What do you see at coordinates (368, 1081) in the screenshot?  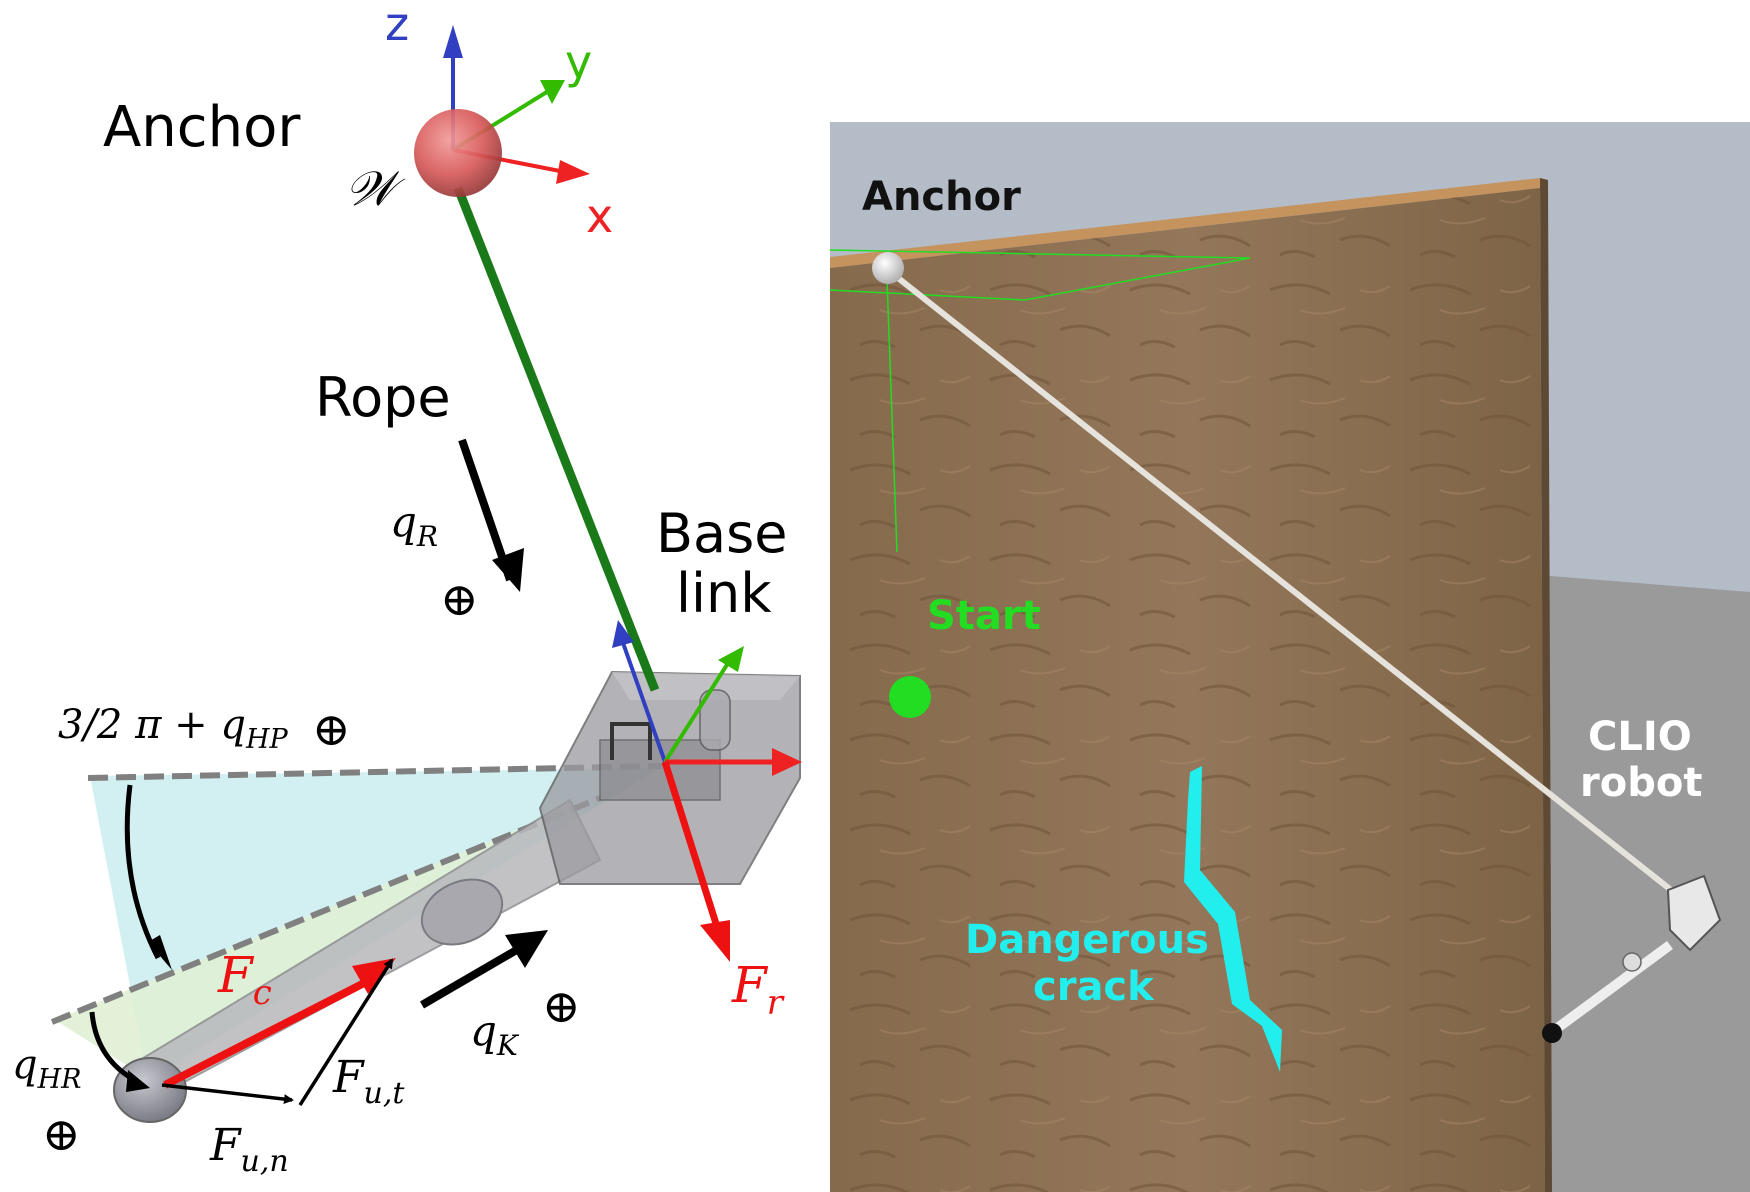 I see `force-label-f-ut: Fu,t` at bounding box center [368, 1081].